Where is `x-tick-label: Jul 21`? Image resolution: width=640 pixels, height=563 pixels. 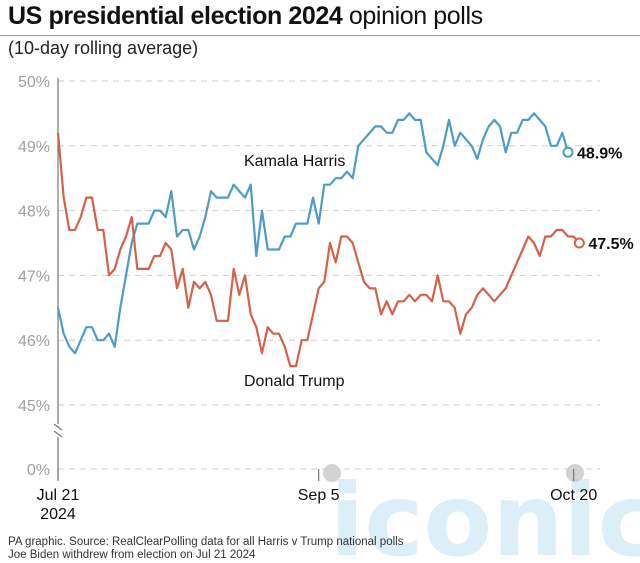
x-tick-label: Jul 21 is located at coordinates (58, 495).